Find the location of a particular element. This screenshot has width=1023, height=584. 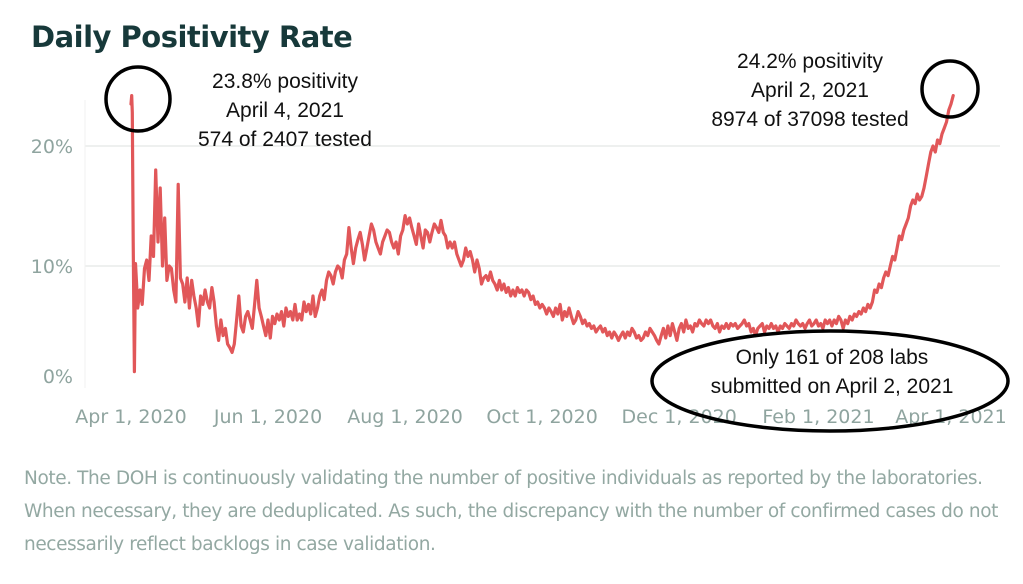

x-tick-label: Apr 1, 2020 is located at coordinates (130, 417).